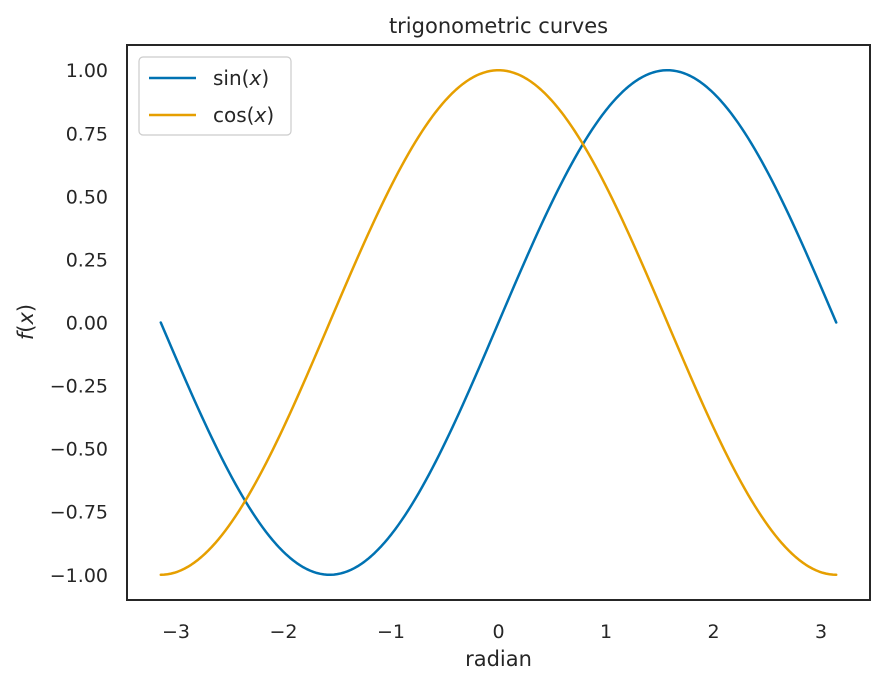  Describe the element at coordinates (283, 632) in the screenshot. I see `x-tick-label: −2` at that location.